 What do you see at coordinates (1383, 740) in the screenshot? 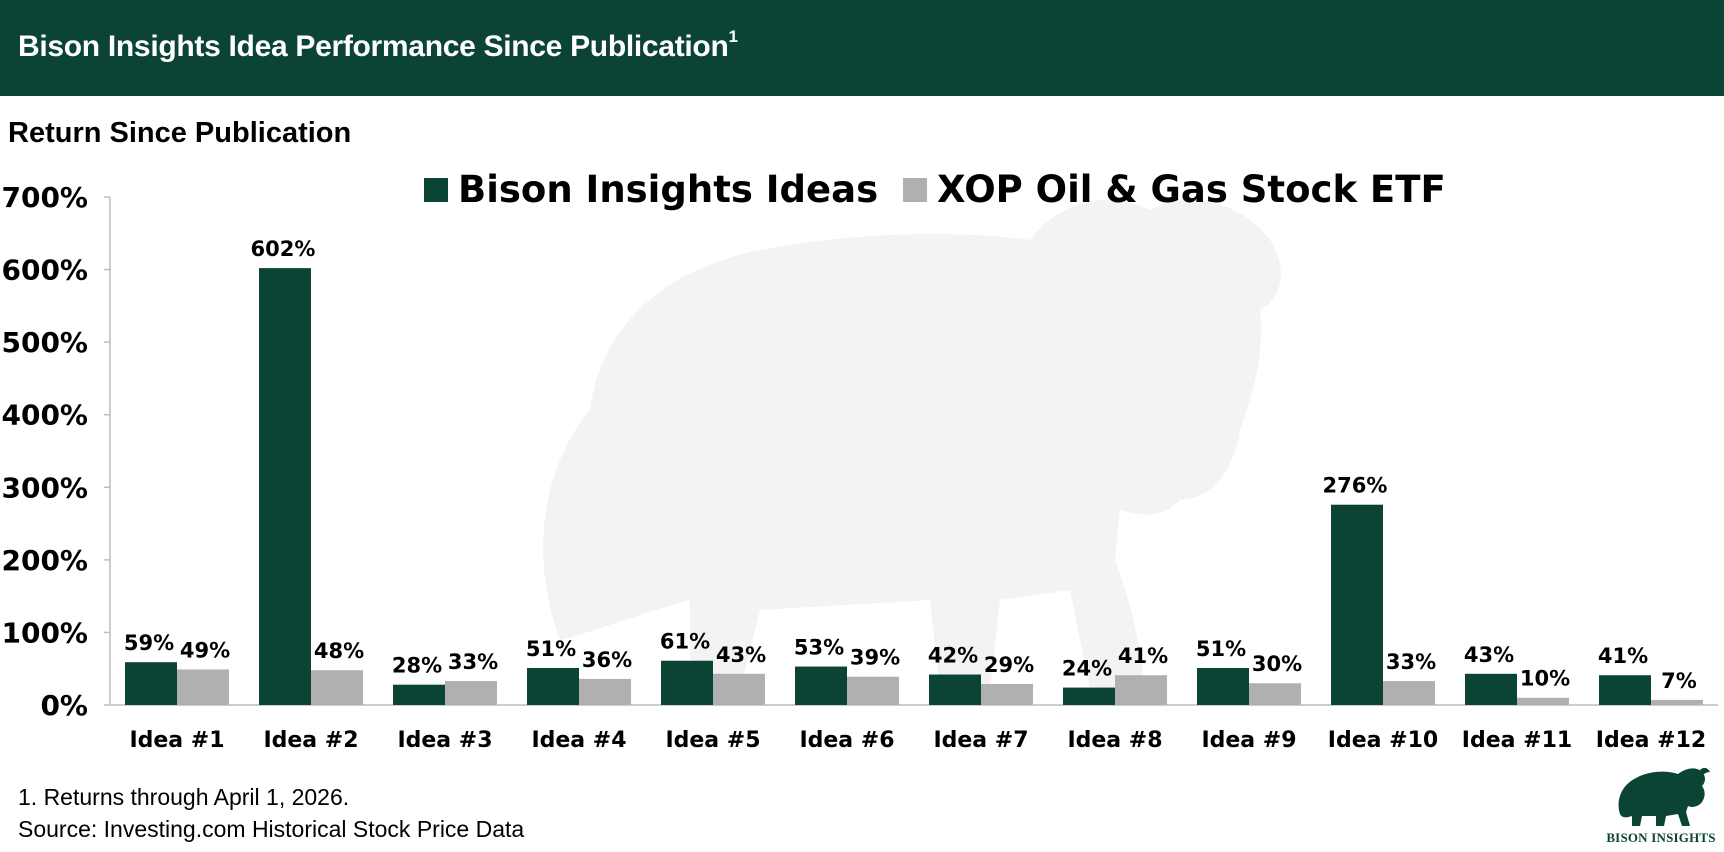
I see `x-tick-label: Idea #10` at bounding box center [1383, 740].